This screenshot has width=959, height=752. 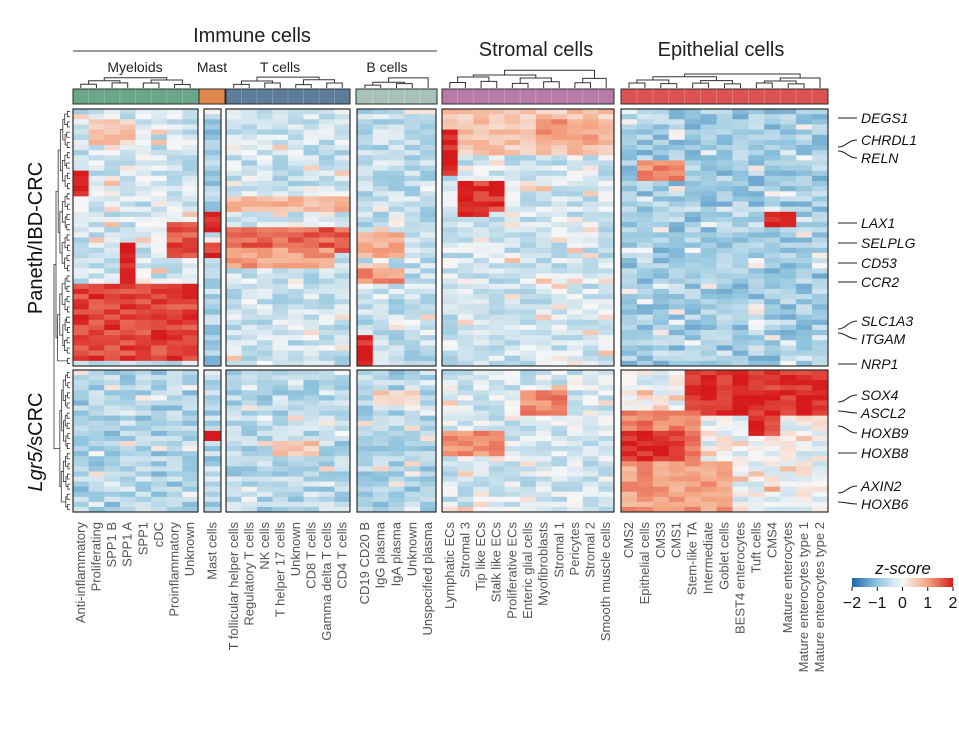 I want to click on column-label: Smooth muscle cells, so click(x=605, y=582).